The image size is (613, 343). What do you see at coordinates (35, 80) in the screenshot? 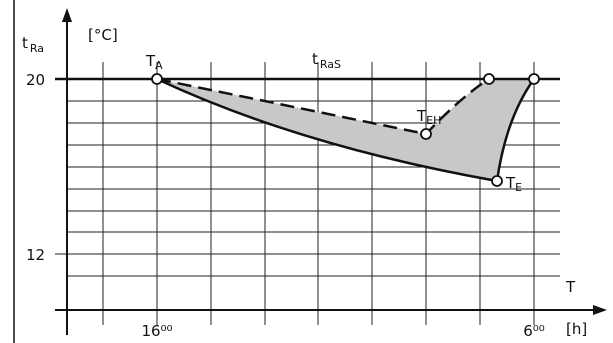
I see `y-tick-label: 20` at bounding box center [35, 80].